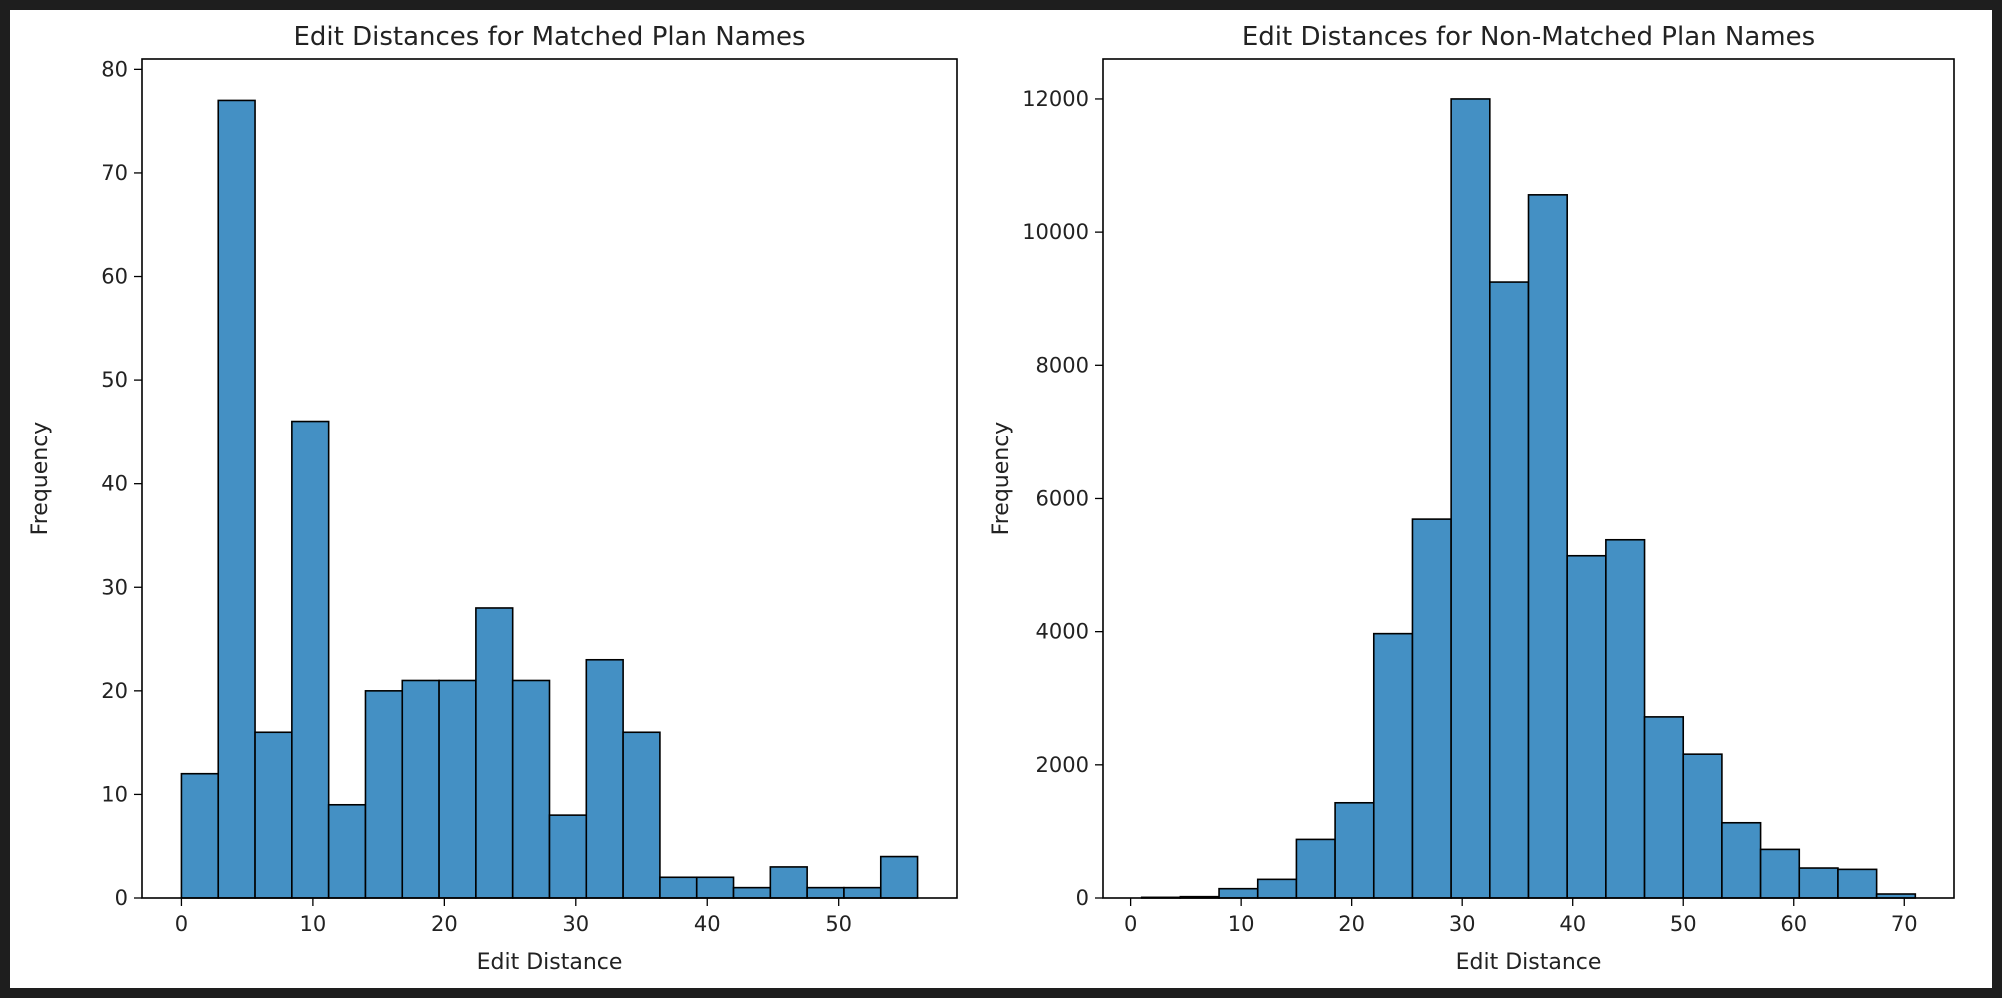 The height and width of the screenshot is (998, 2002). I want to click on y-tick-label: 50, so click(114, 380).